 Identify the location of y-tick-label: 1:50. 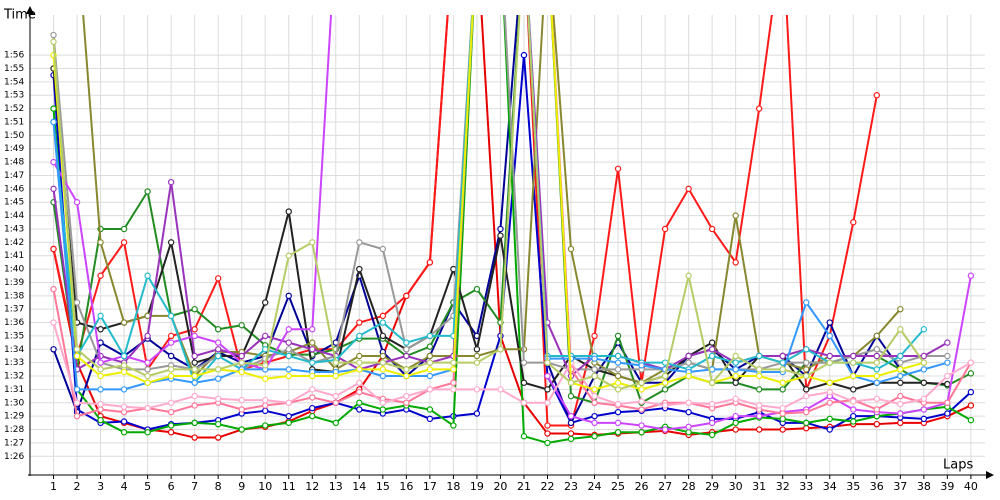
(14, 136).